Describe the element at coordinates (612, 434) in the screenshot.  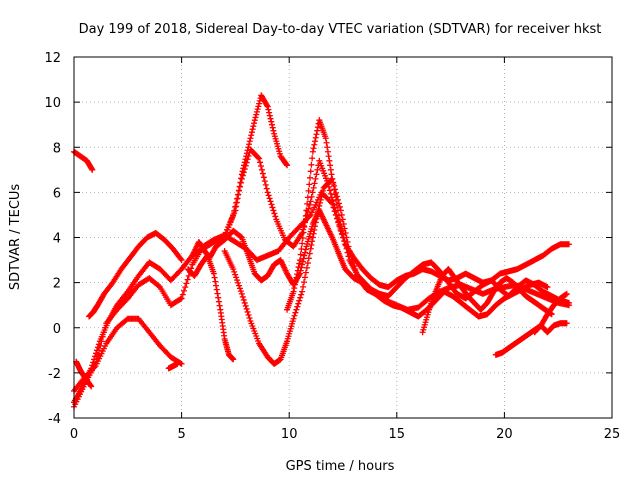
I see `x-tick-label: 25` at that location.